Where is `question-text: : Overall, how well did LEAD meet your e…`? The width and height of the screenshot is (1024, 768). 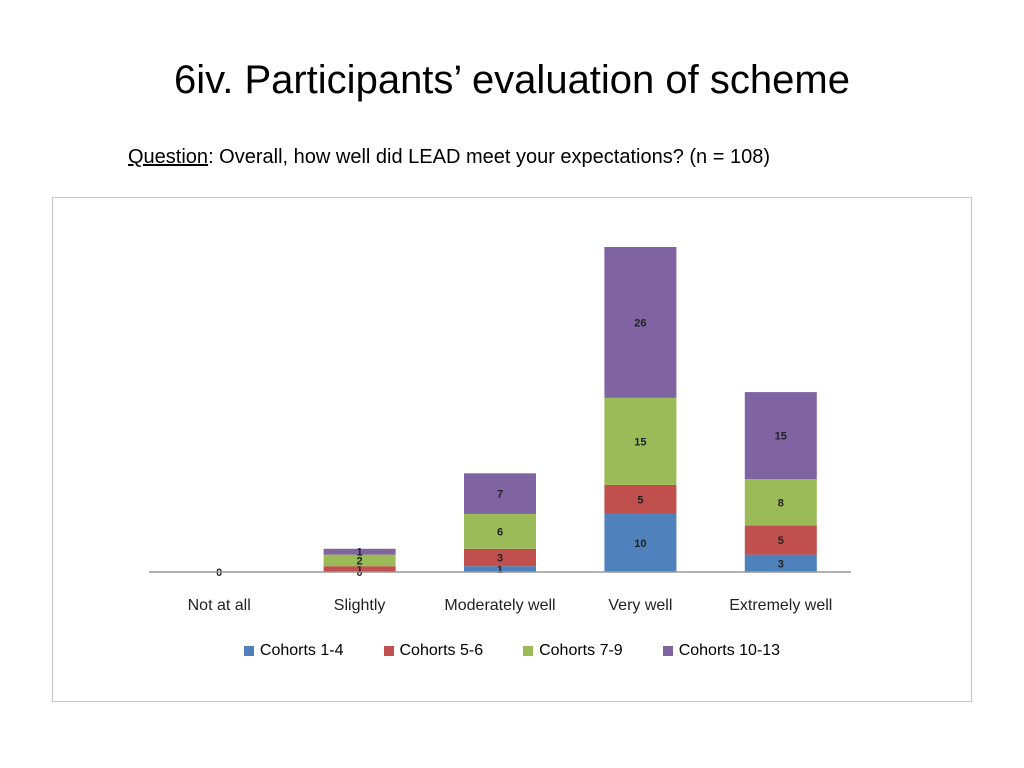 question-text: : Overall, how well did LEAD meet your e… is located at coordinates (489, 157).